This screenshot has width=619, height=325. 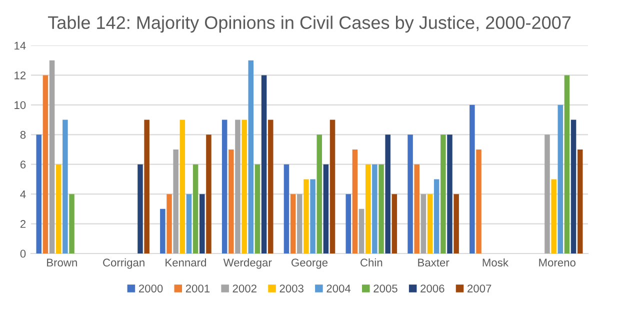 What do you see at coordinates (247, 263) in the screenshot?
I see `x-tick-label: Werdegar` at bounding box center [247, 263].